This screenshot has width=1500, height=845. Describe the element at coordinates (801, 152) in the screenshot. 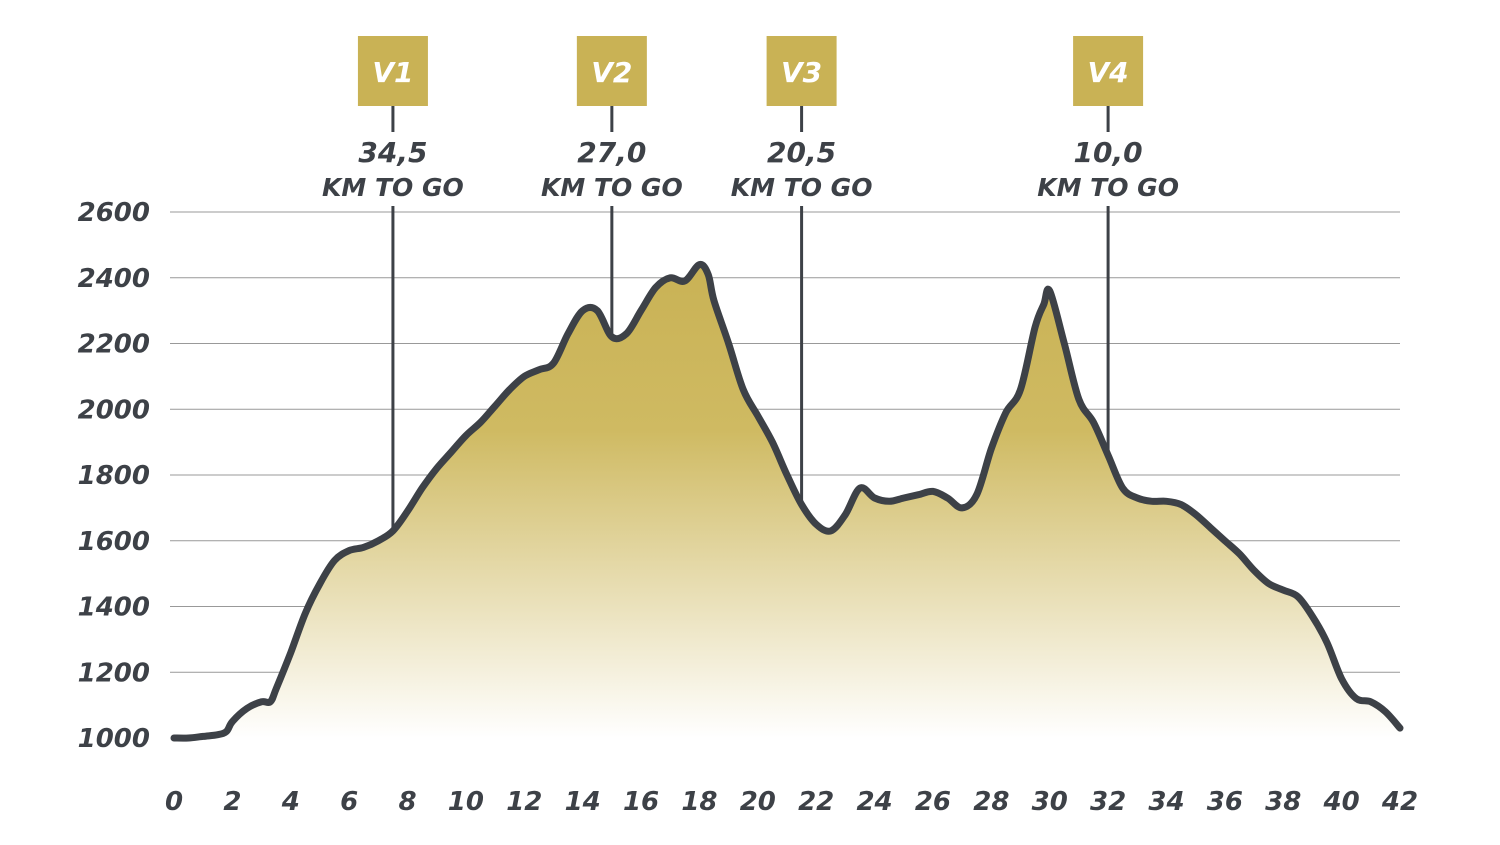

I see `waypoint-distance: 20,5` at that location.